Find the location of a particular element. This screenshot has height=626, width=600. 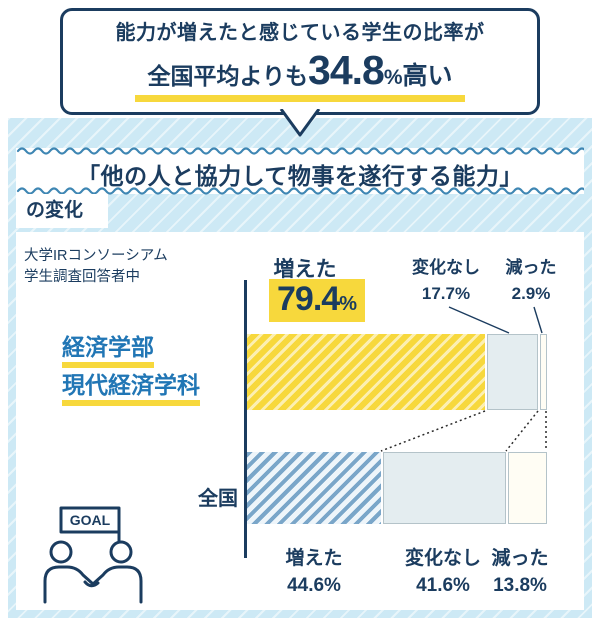

bar1-nochange-segment is located at coordinates (512, 372).